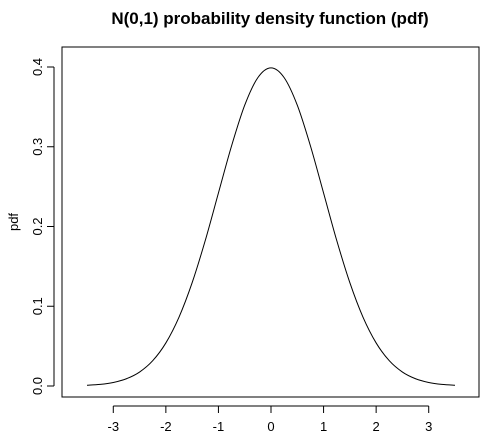  I want to click on x-tick-label: 0, so click(270, 426).